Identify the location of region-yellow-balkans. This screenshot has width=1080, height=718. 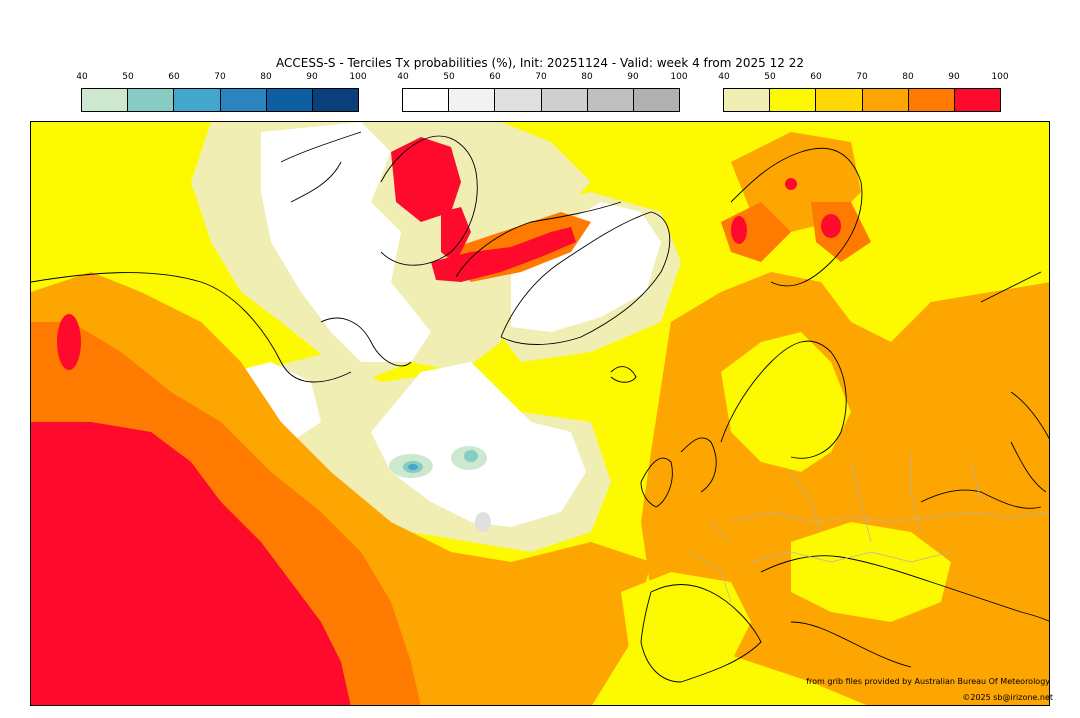
(871, 572).